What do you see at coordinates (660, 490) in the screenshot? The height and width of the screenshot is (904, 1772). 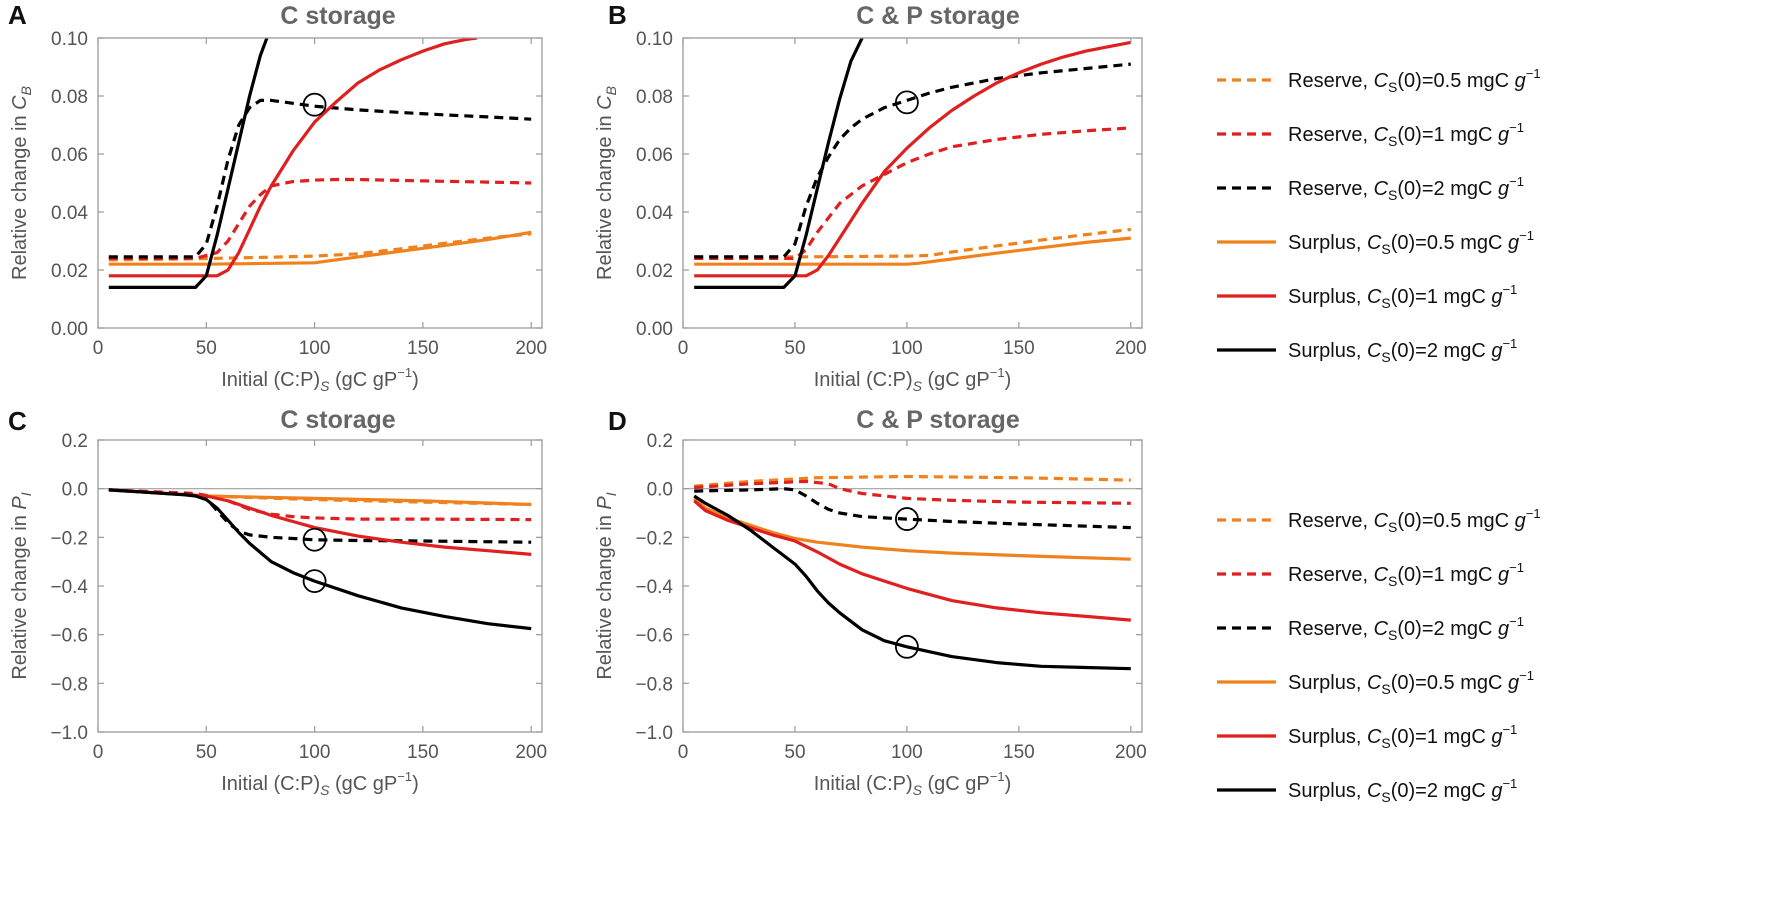 I see `y-tick-label: 0.0` at bounding box center [660, 490].